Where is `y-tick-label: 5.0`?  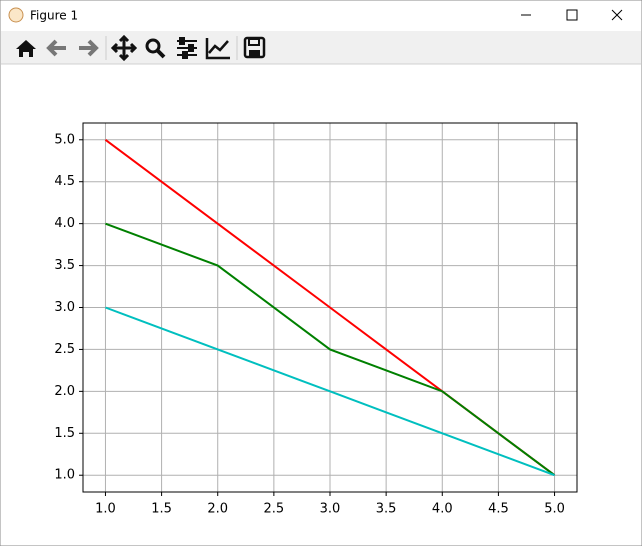 y-tick-label: 5.0 is located at coordinates (64, 139).